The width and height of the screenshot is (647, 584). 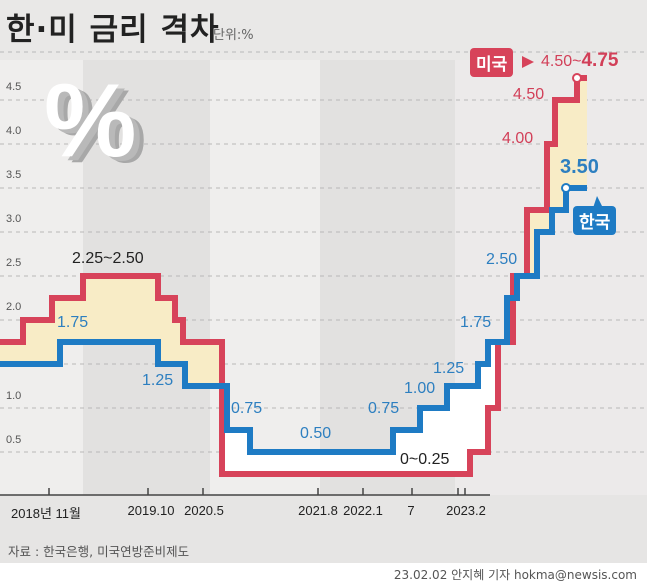 I want to click on y-tick-3.0: 3.0, so click(x=14, y=219).